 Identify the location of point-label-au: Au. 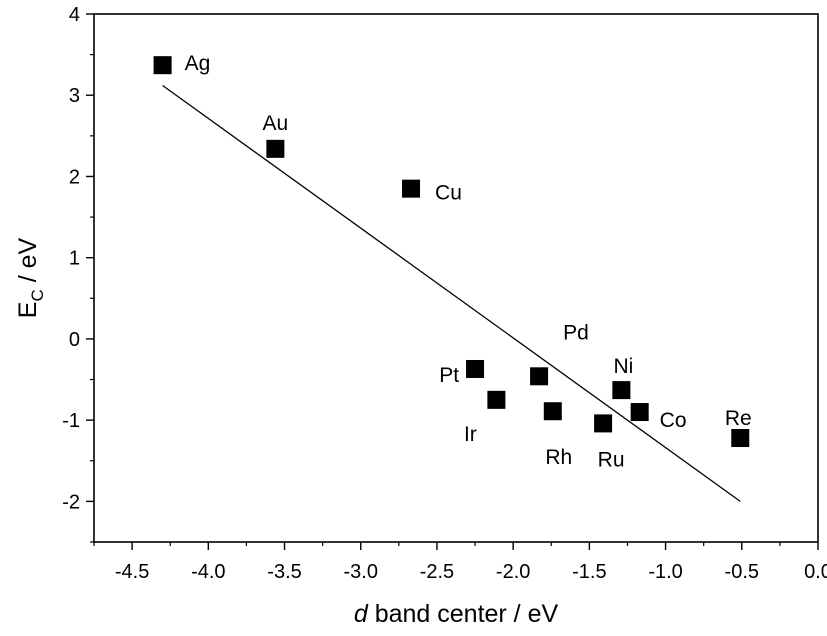
(276, 123).